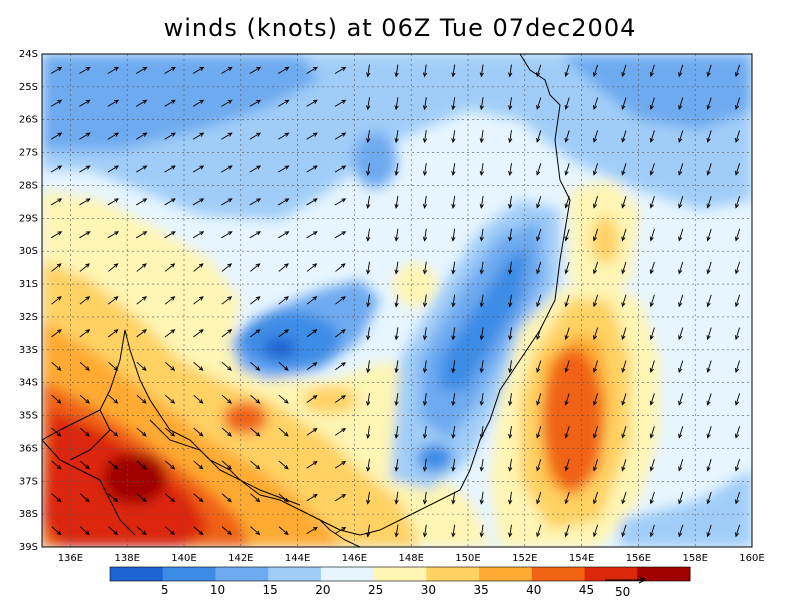 The height and width of the screenshot is (600, 800). What do you see at coordinates (165, 590) in the screenshot?
I see `colorbar-label: 5` at bounding box center [165, 590].